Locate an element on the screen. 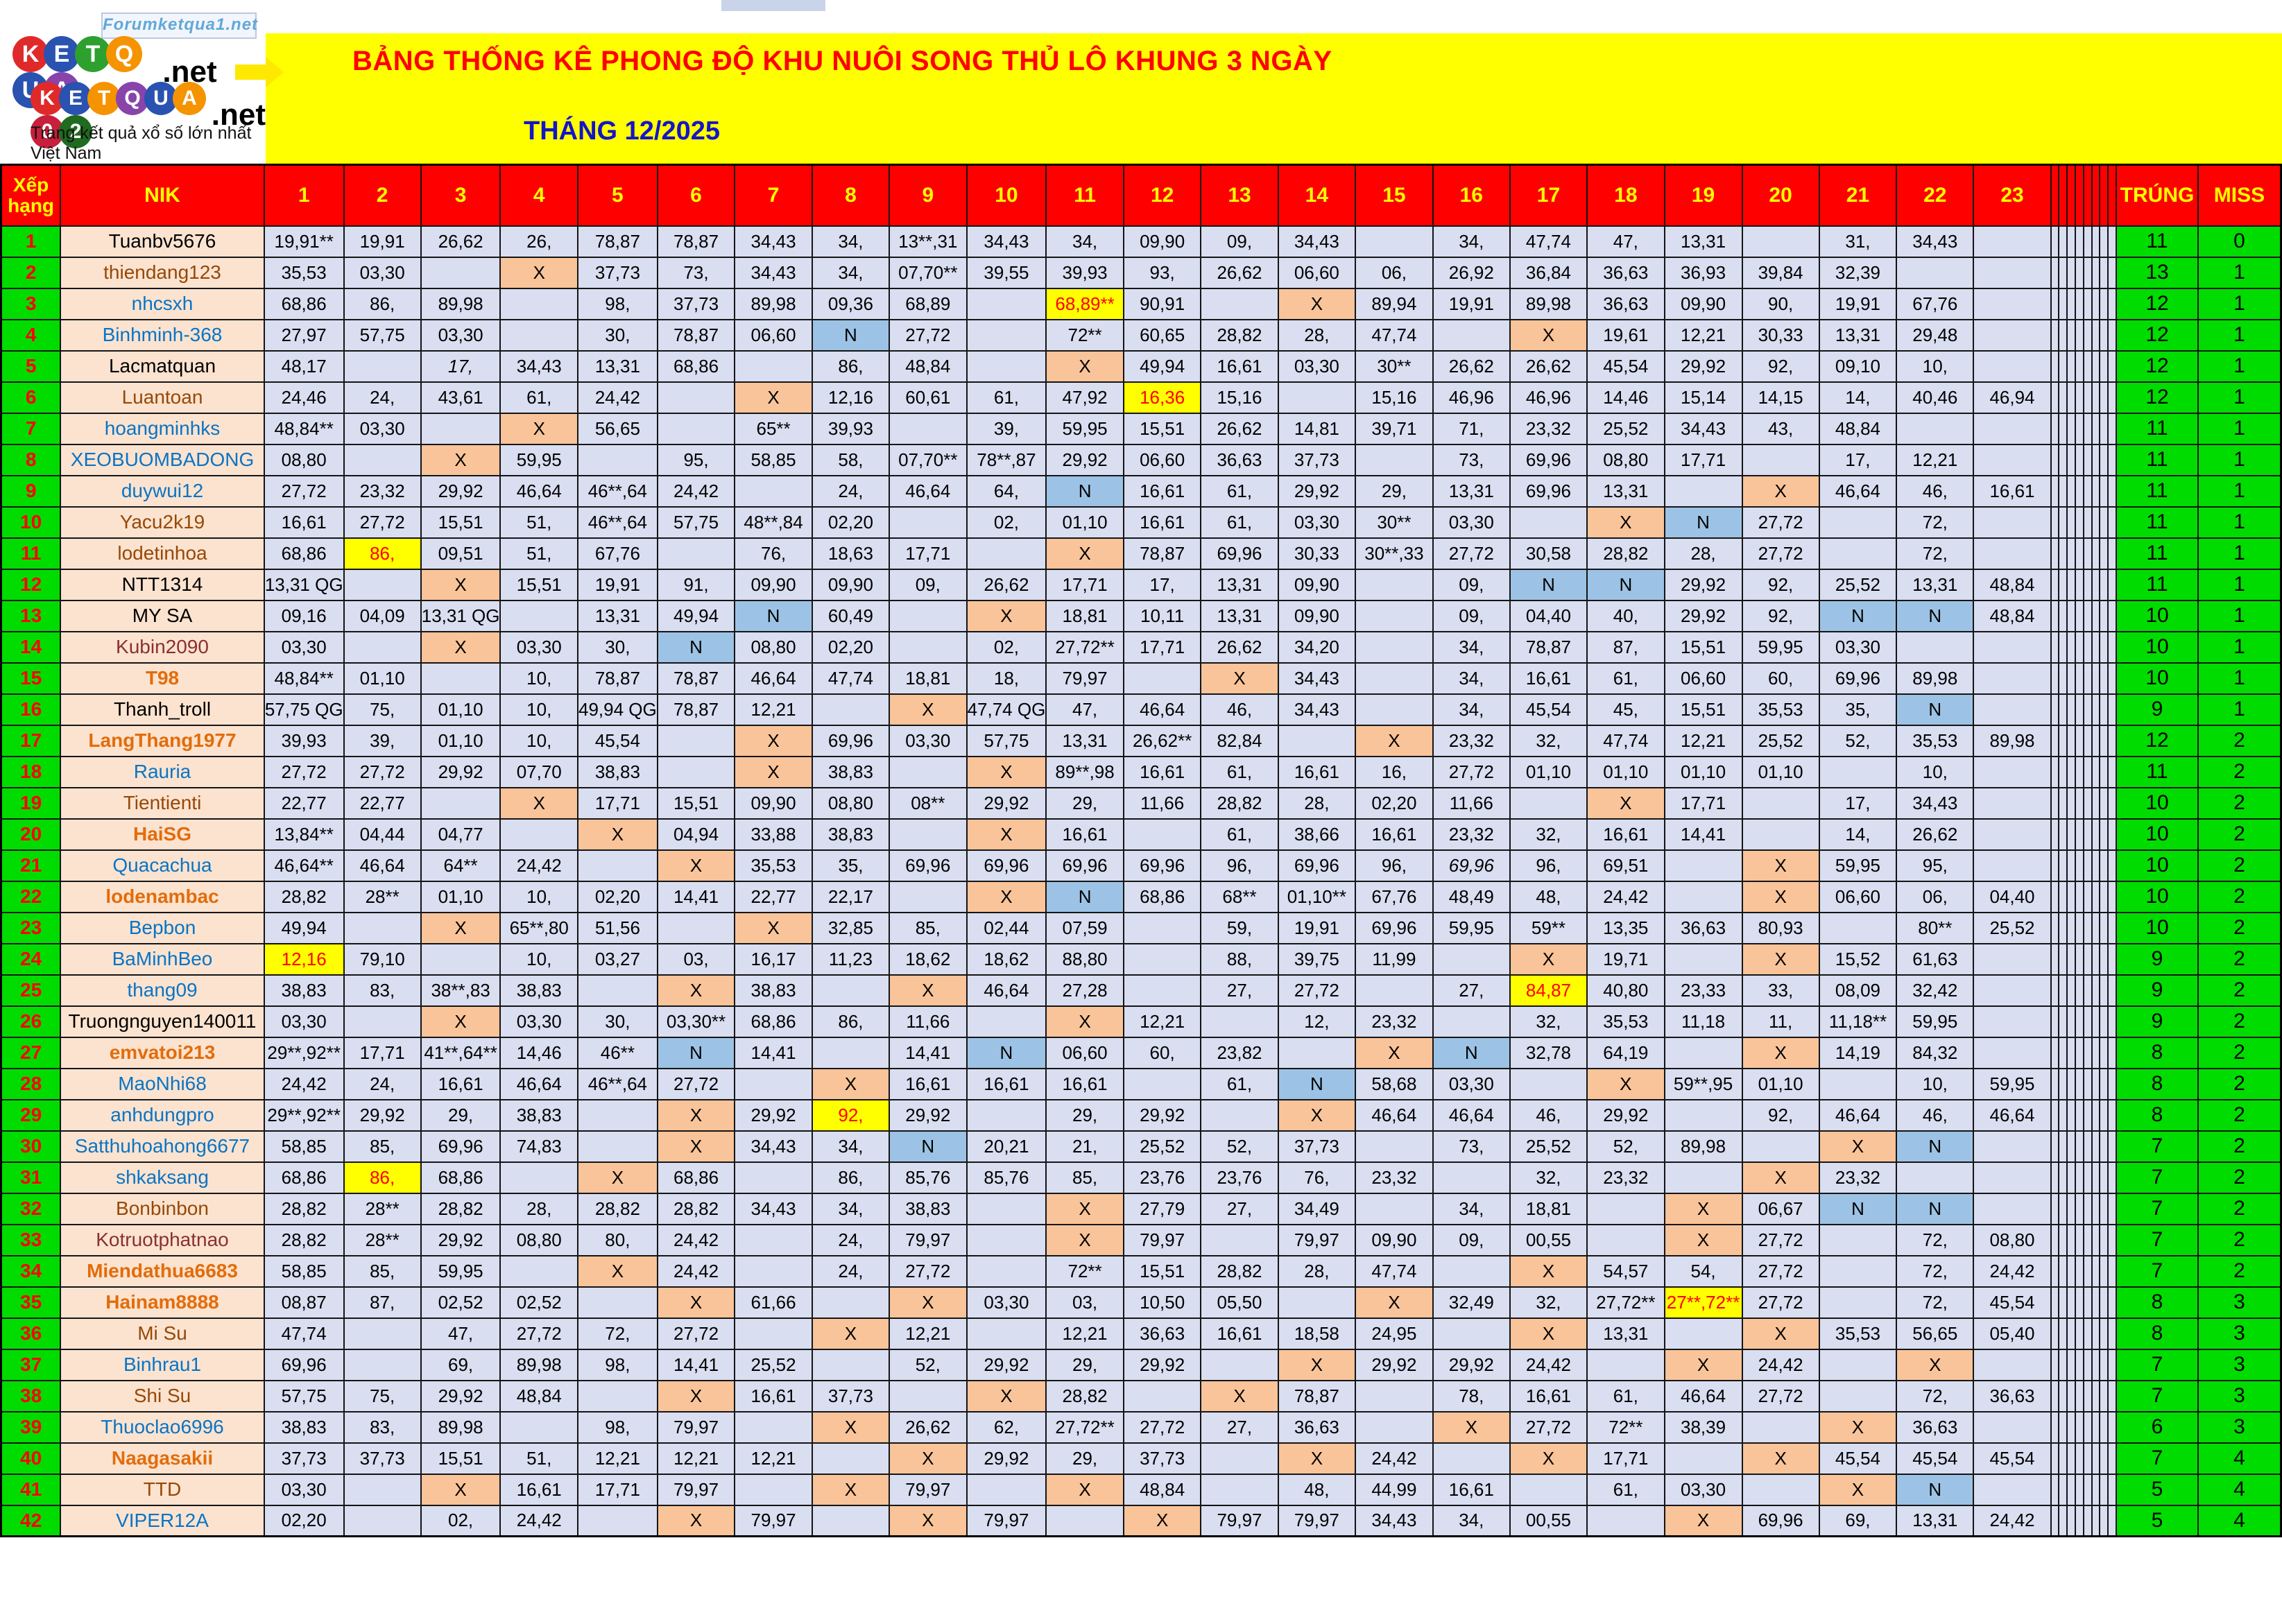  grid-cell: 17,71 is located at coordinates (382, 1053).